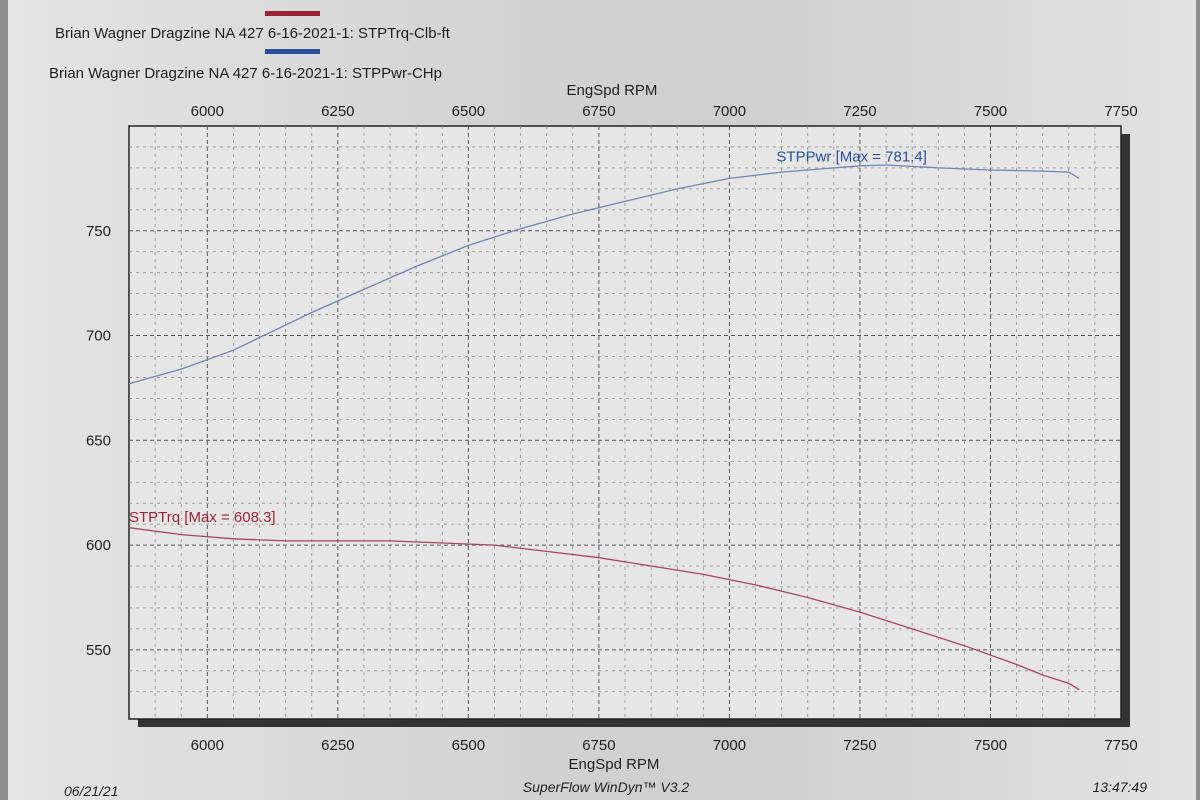  Describe the element at coordinates (98, 231) in the screenshot. I see `y-tick-label: 750` at that location.